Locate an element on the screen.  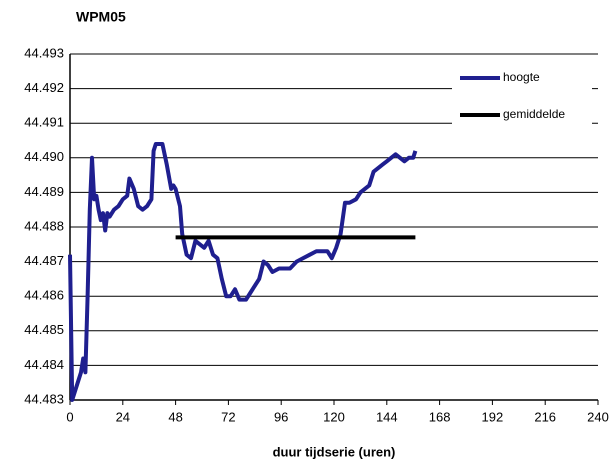
y-tick-label: 44.486 is located at coordinates (44, 295).